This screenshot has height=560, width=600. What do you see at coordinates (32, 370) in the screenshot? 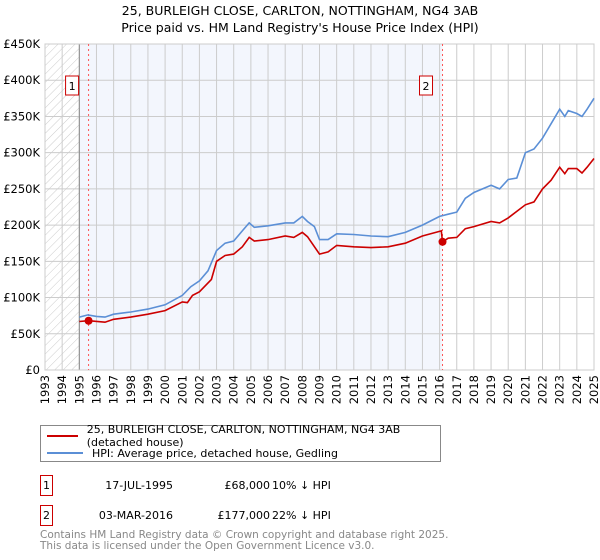
I see `y-tick-label: £0` at bounding box center [32, 370].